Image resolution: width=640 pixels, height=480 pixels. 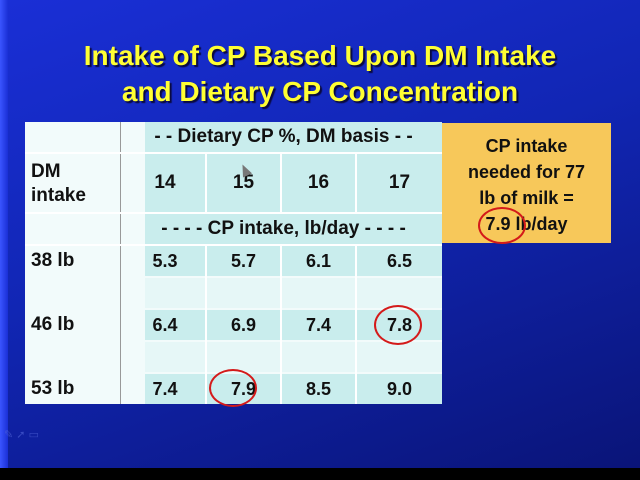 I want to click on note-line-2: needed for 77, so click(x=526, y=172).